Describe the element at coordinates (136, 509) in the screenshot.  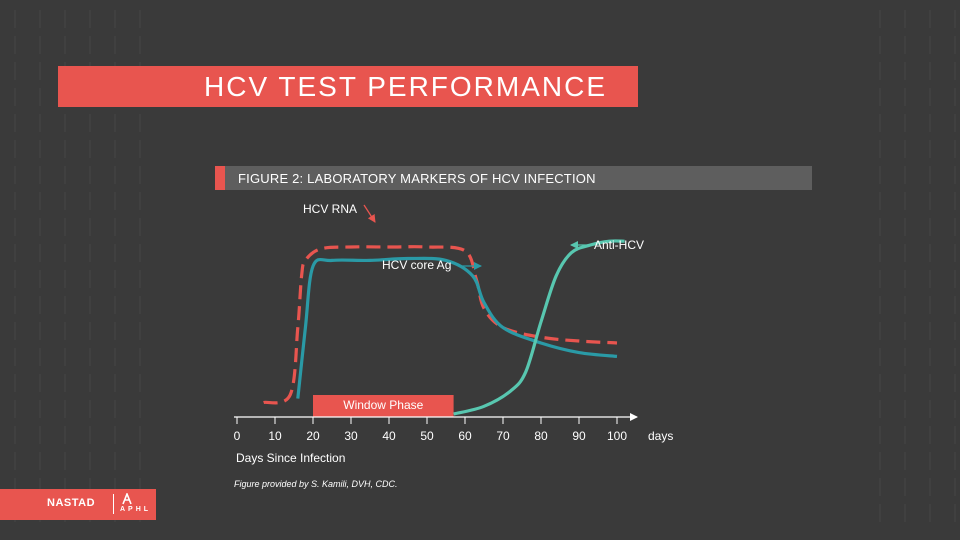
I see `aphl-logo: APHL` at that location.